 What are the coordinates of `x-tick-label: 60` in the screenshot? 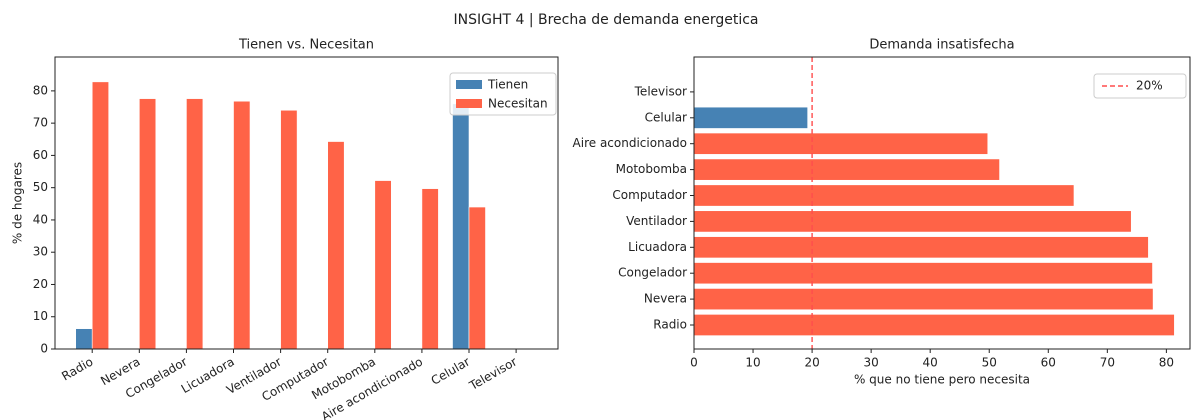 It's located at (1048, 363).